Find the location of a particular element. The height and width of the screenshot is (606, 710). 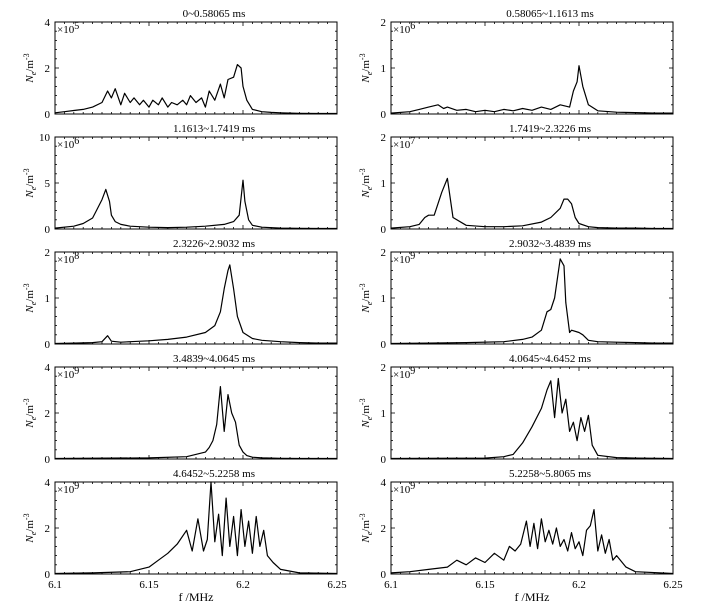

panel-title: 4.6452~5.2258 ms is located at coordinates (214, 474).